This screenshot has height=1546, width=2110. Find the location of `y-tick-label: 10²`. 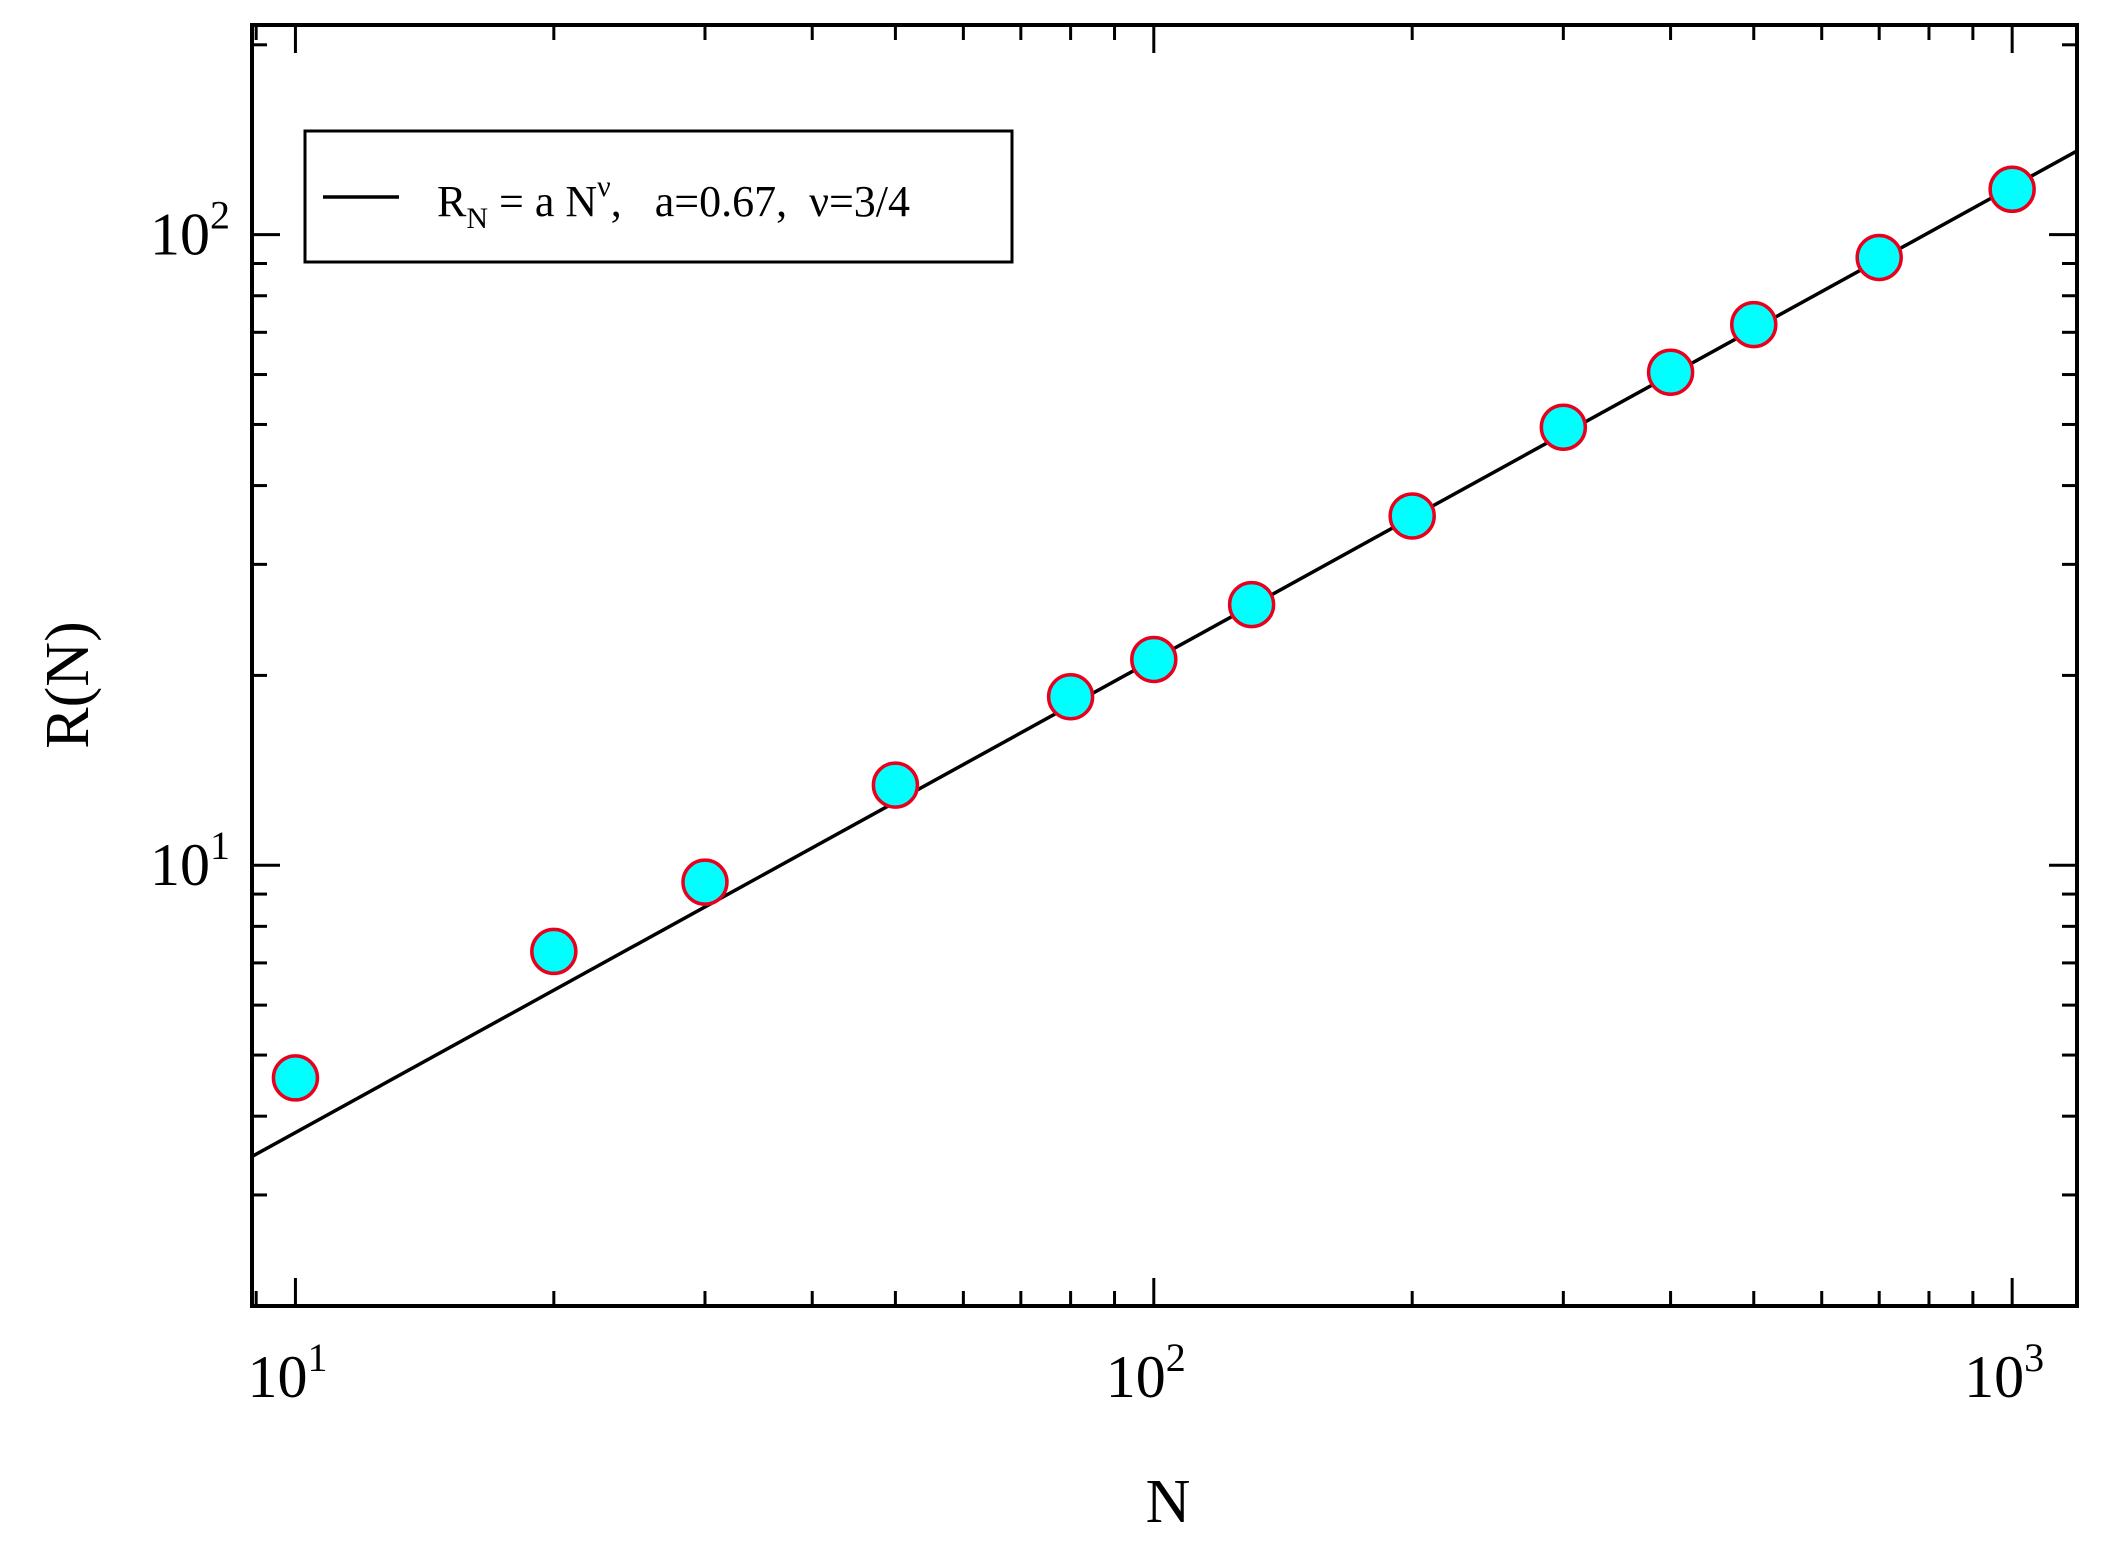

y-tick-label: 10² is located at coordinates (190, 230).